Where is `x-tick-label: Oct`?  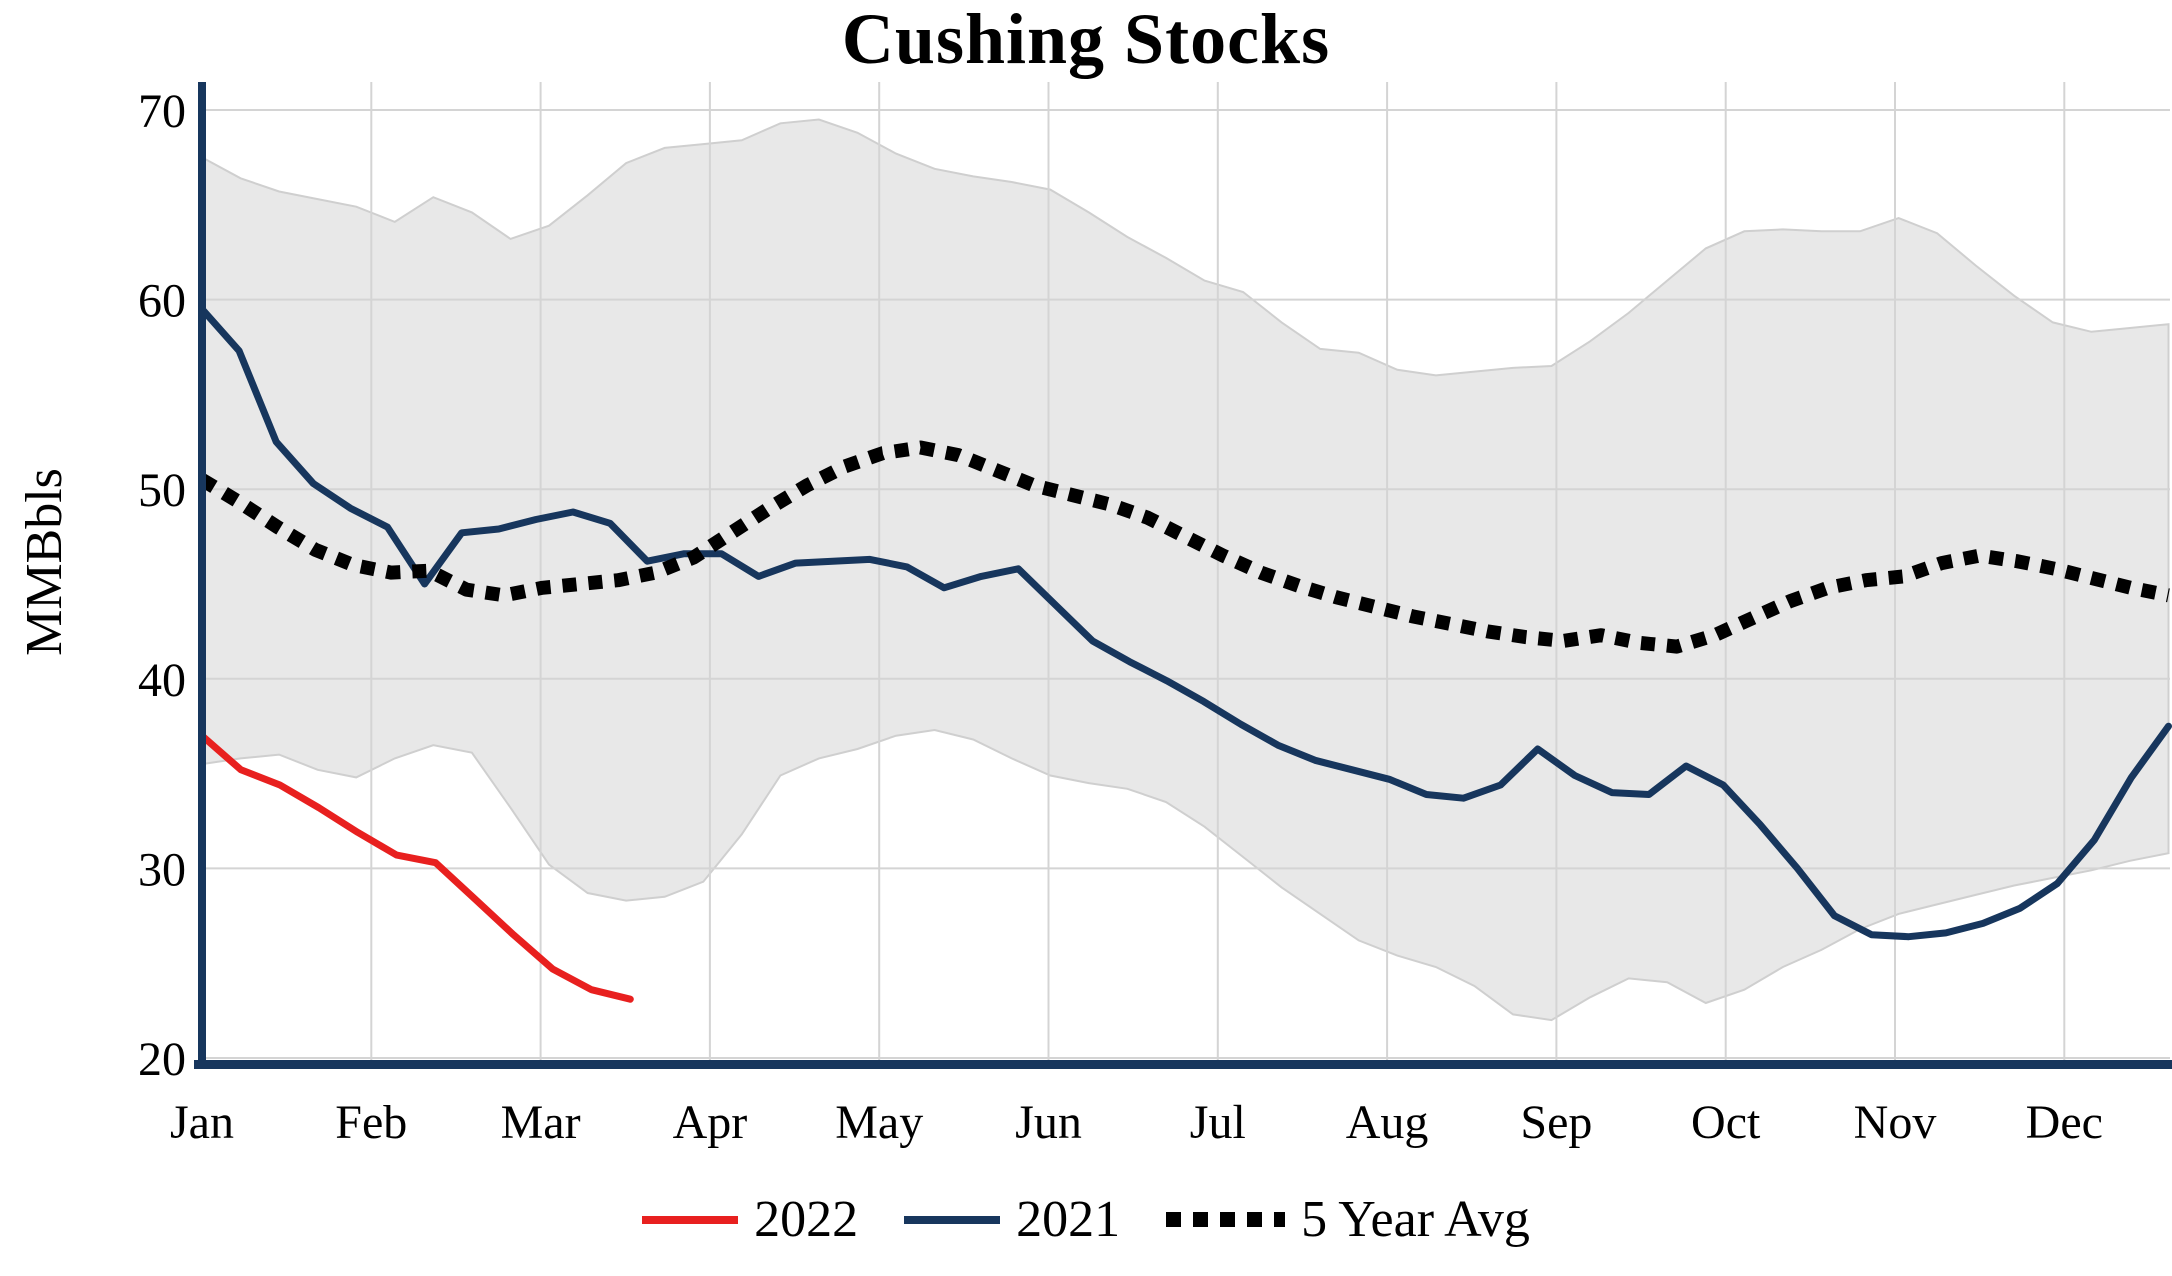
x-tick-label: Oct is located at coordinates (1726, 1122).